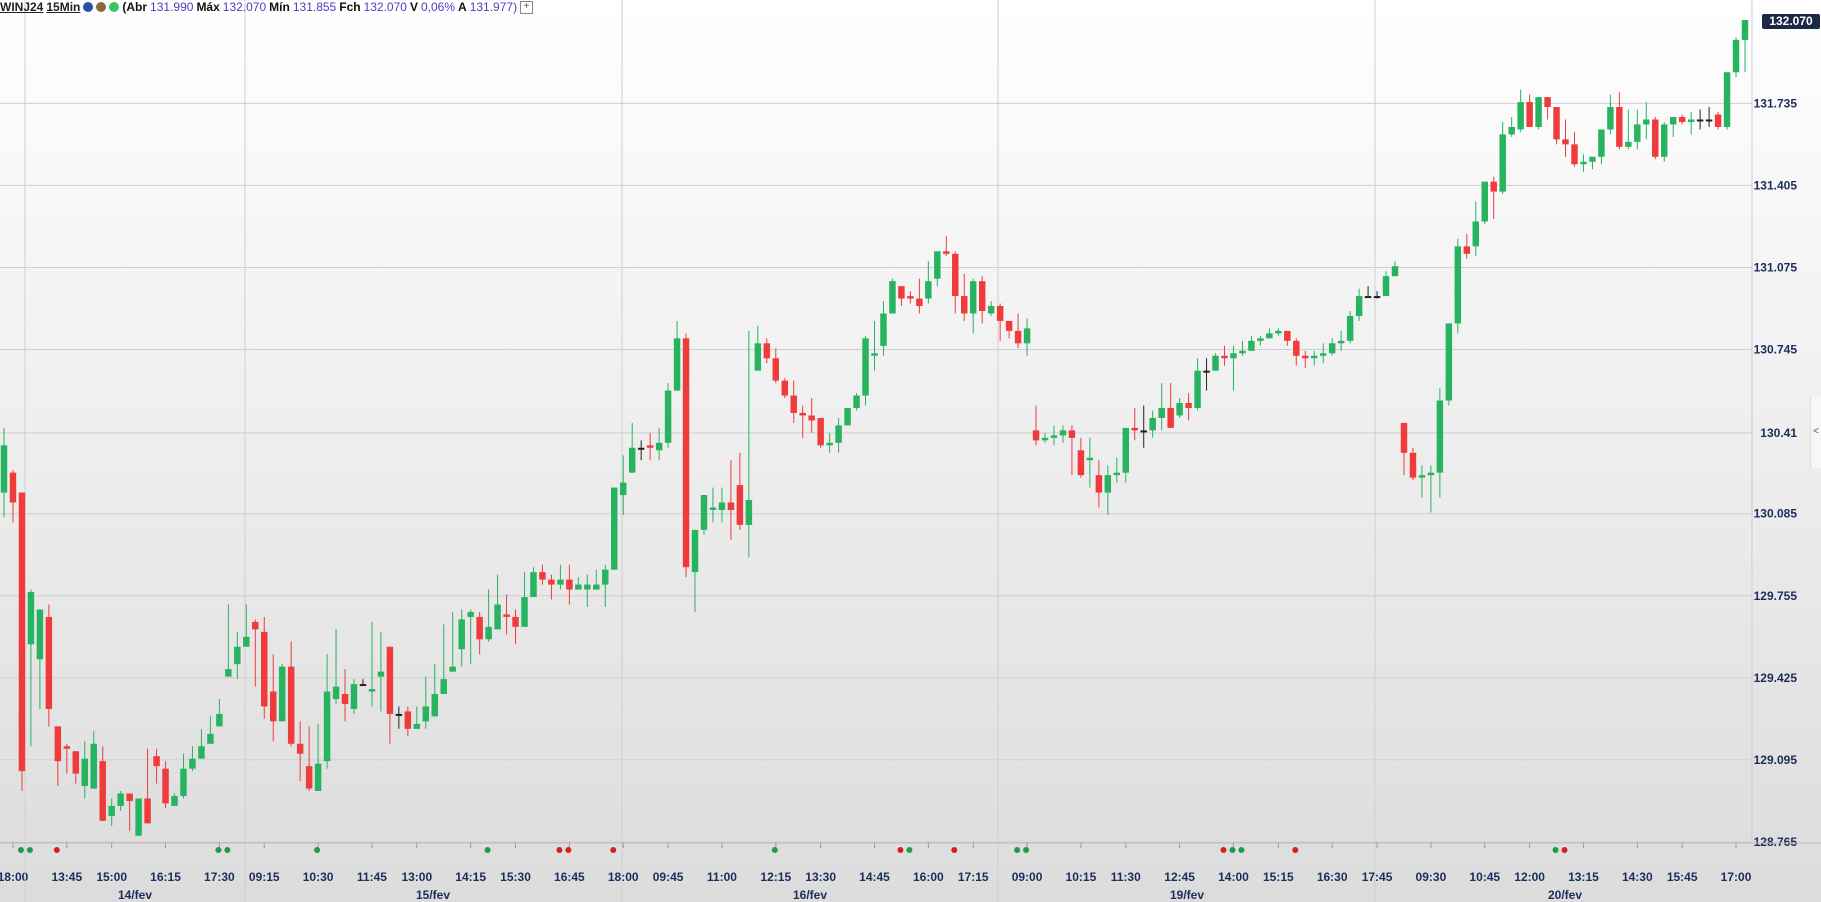 This screenshot has width=1821, height=902. Describe the element at coordinates (1778, 433) in the screenshot. I see `y-tick-label: 130.41` at that location.